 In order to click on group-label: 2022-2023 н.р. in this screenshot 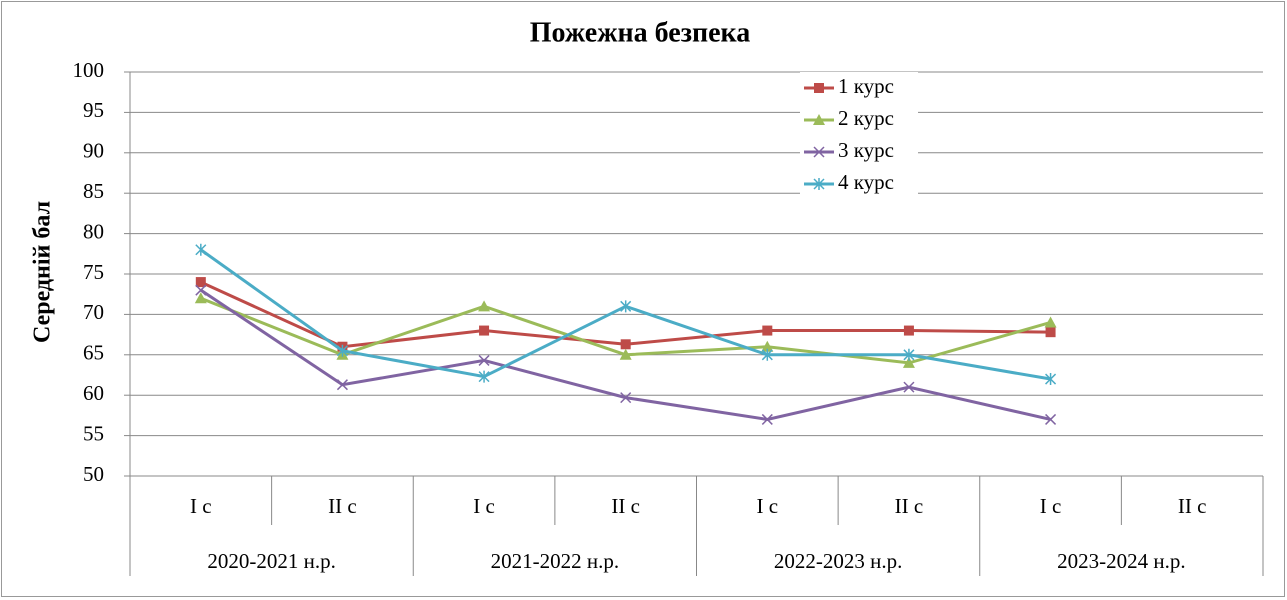, I will do `click(838, 561)`.